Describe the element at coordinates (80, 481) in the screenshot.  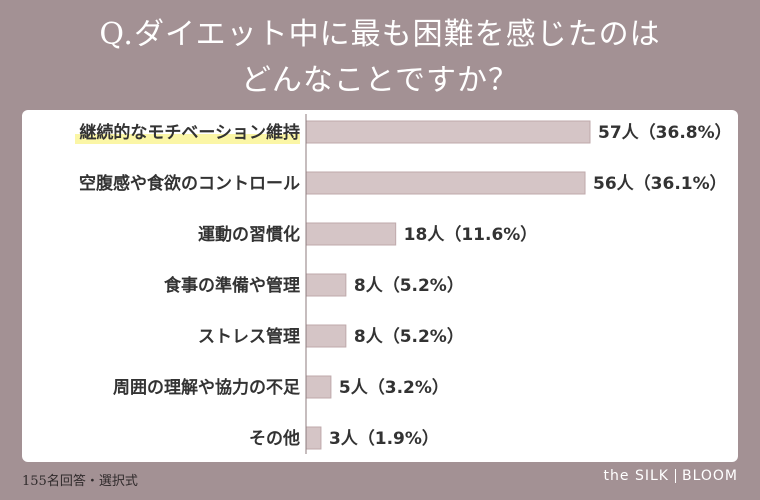
I see `respondent-note: 155名回答・選択式` at that location.